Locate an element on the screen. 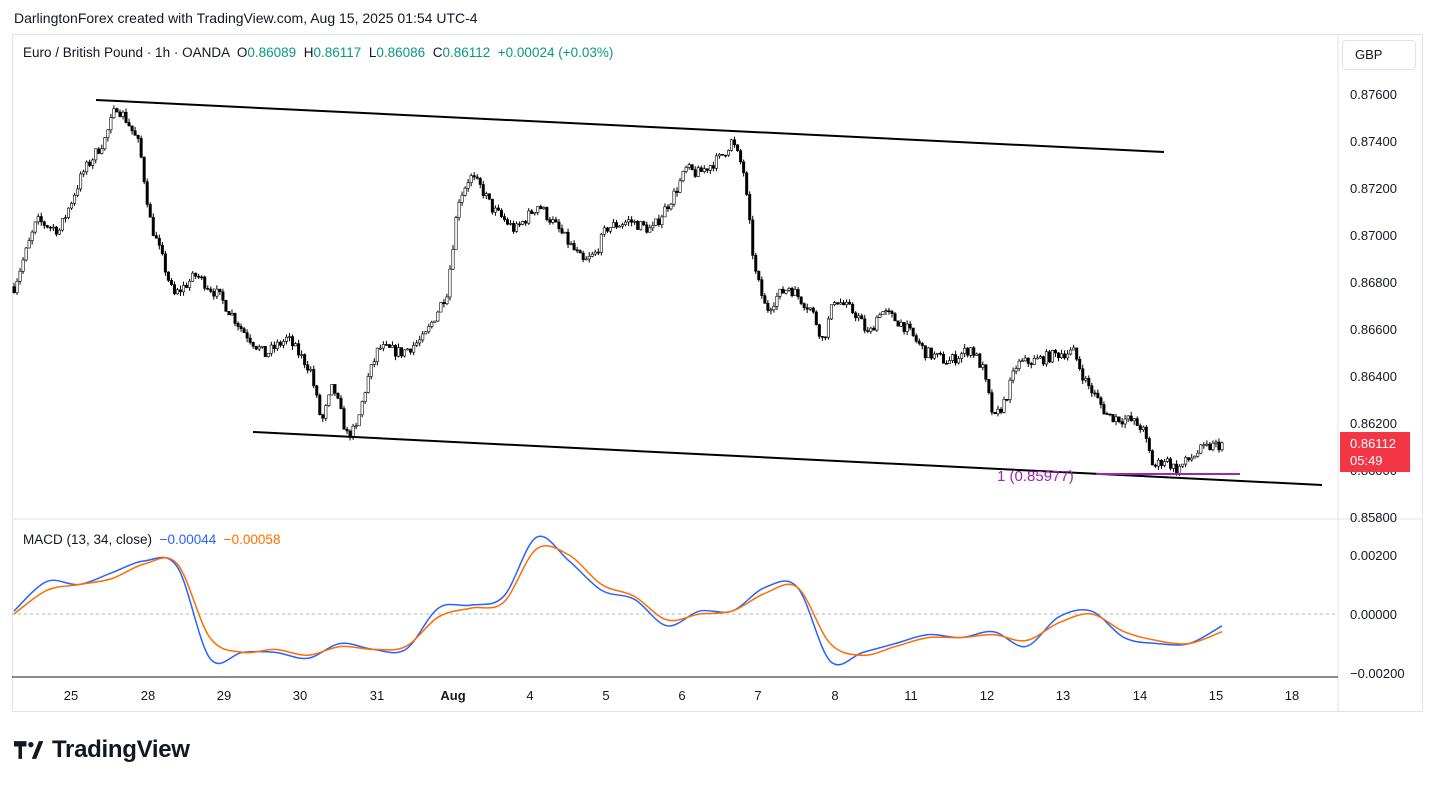 This screenshot has width=1436, height=787. price-tick-label: 0.86200 is located at coordinates (1373, 423).